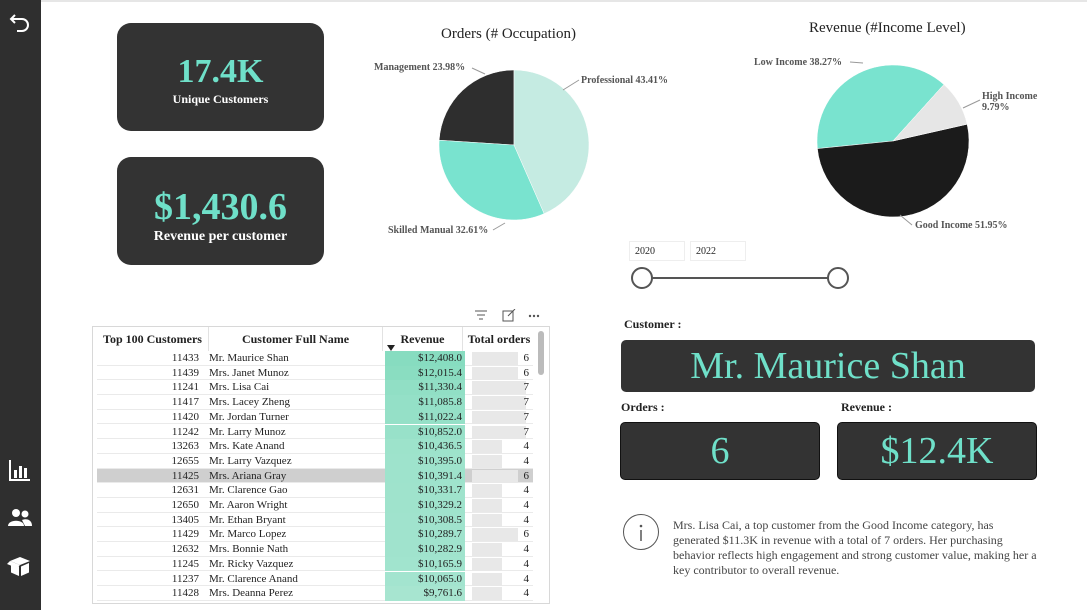 This screenshot has width=1087, height=610. What do you see at coordinates (641, 532) in the screenshot?
I see `info-icon` at bounding box center [641, 532].